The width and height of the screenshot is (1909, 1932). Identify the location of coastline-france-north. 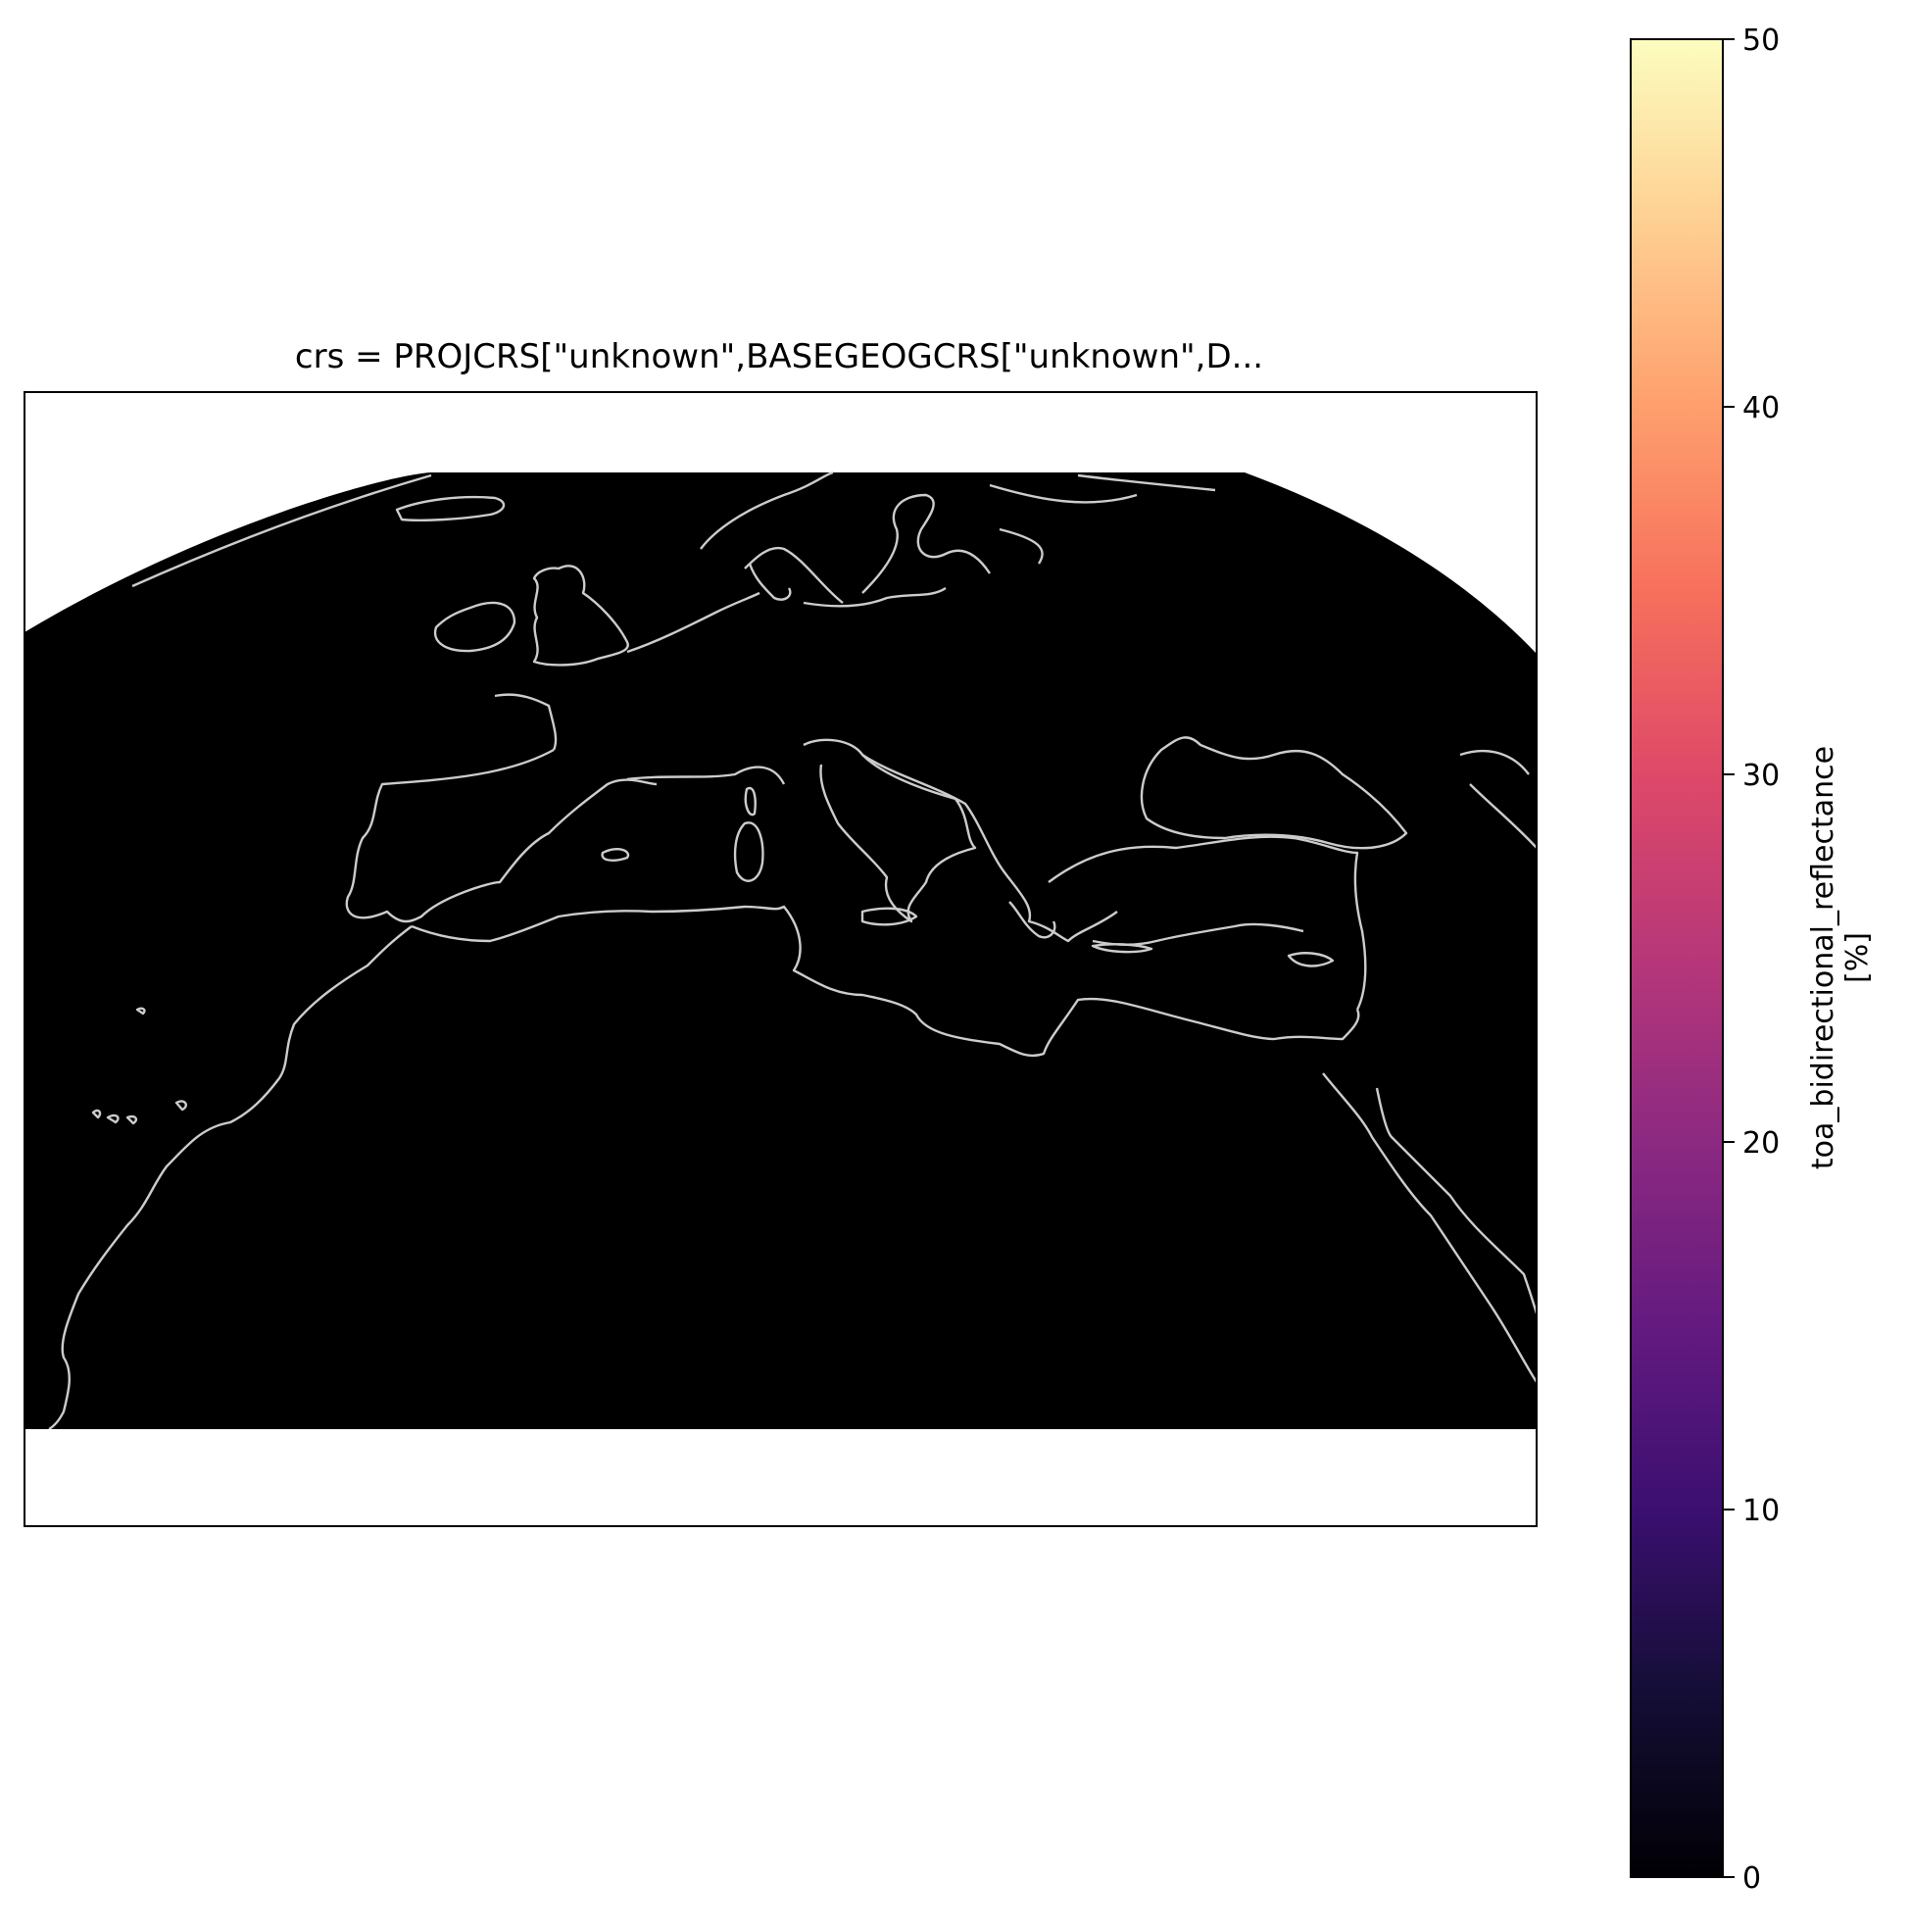
(693, 622).